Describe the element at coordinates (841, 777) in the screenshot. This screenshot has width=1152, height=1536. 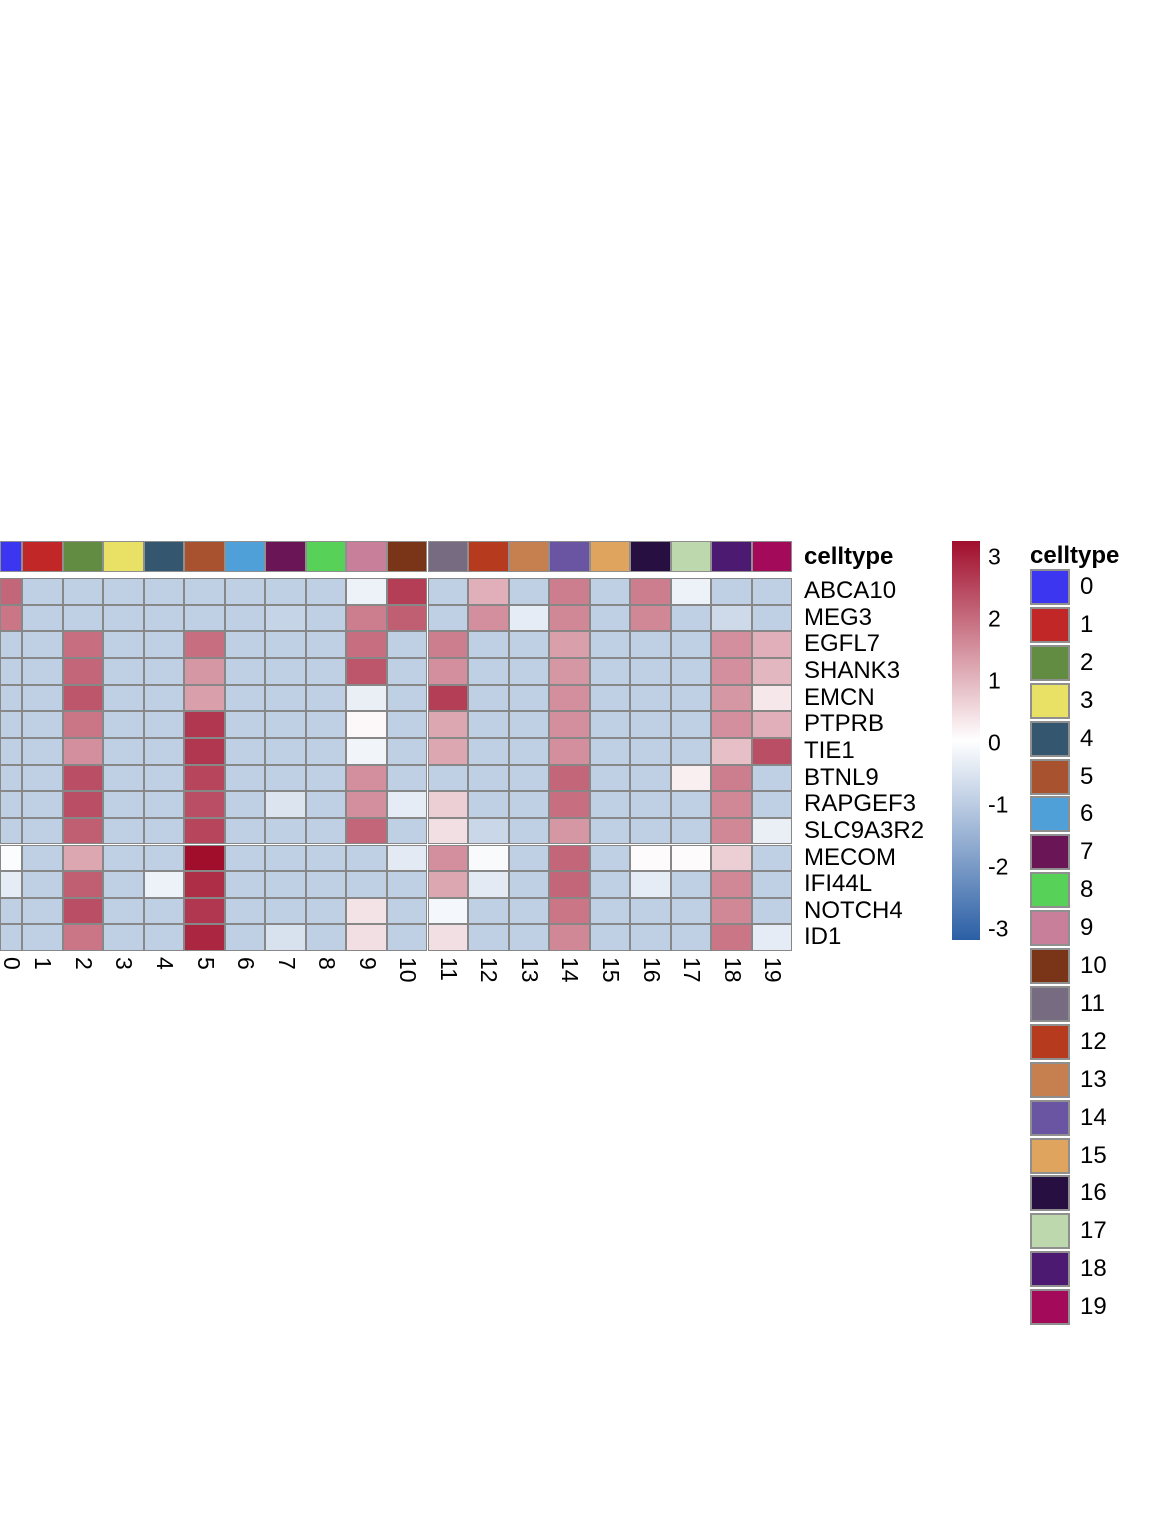
I see `gene-label: BTNL9` at that location.